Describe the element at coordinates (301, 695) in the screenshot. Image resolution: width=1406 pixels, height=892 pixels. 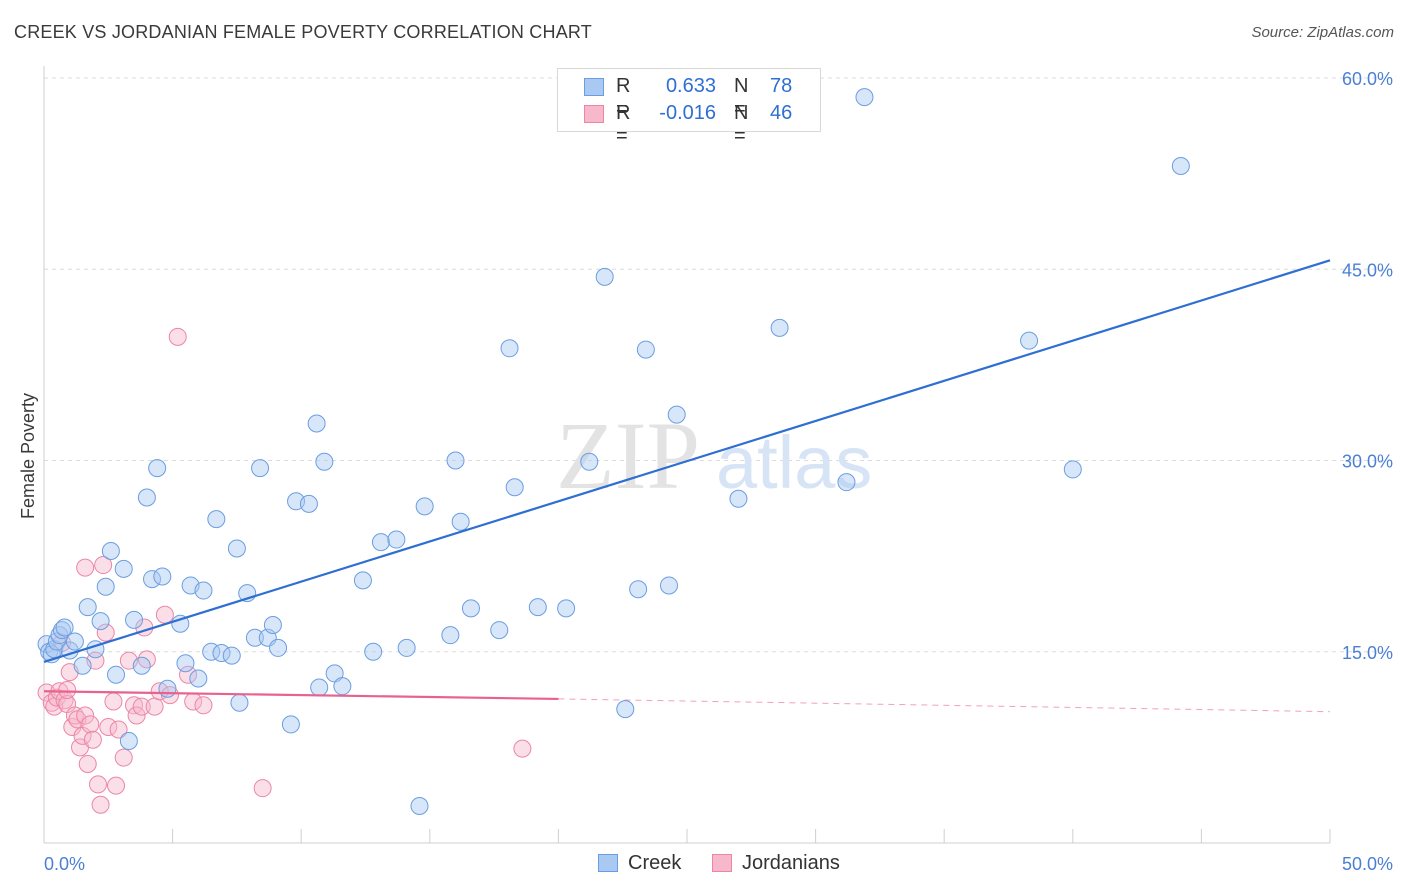
I see `jordanians-regression-line` at that location.